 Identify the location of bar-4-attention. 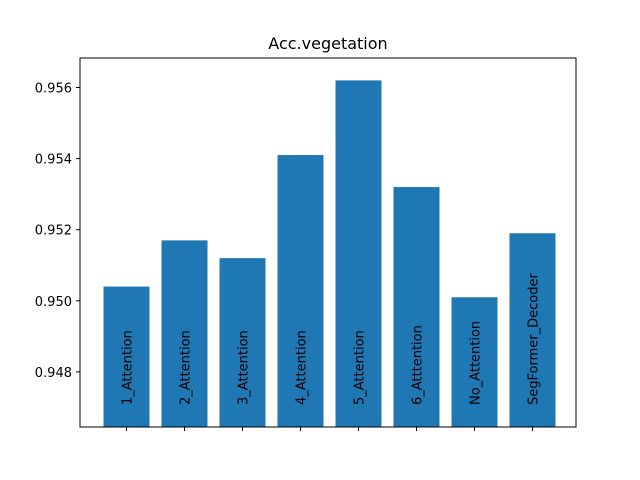
(300, 291).